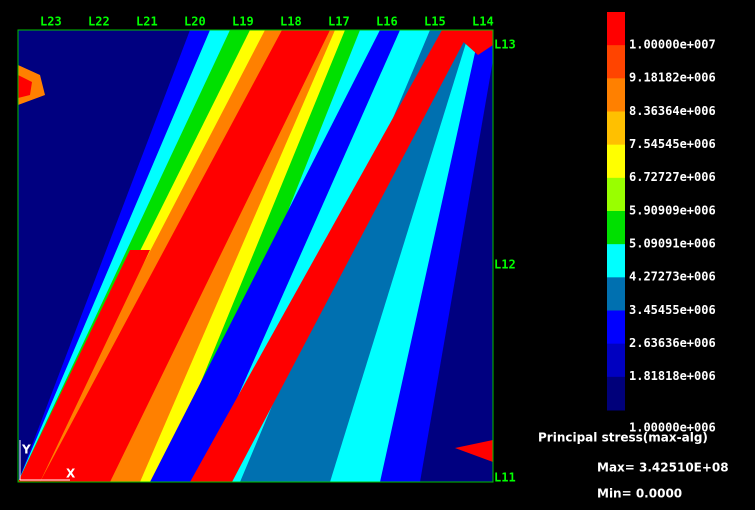  What do you see at coordinates (26, 450) in the screenshot?
I see `axis-y-label: Y` at bounding box center [26, 450].